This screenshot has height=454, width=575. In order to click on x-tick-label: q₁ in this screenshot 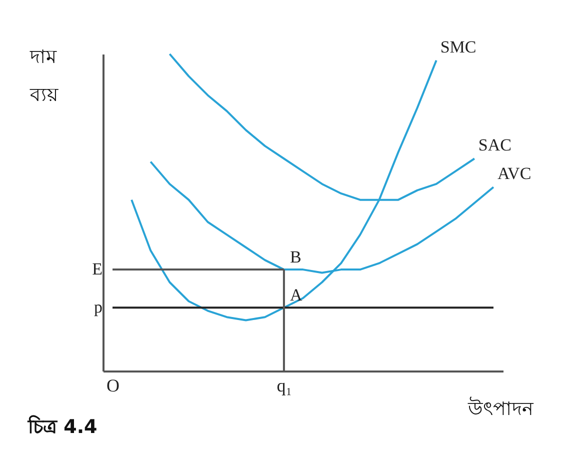, I will do `click(284, 386)`.